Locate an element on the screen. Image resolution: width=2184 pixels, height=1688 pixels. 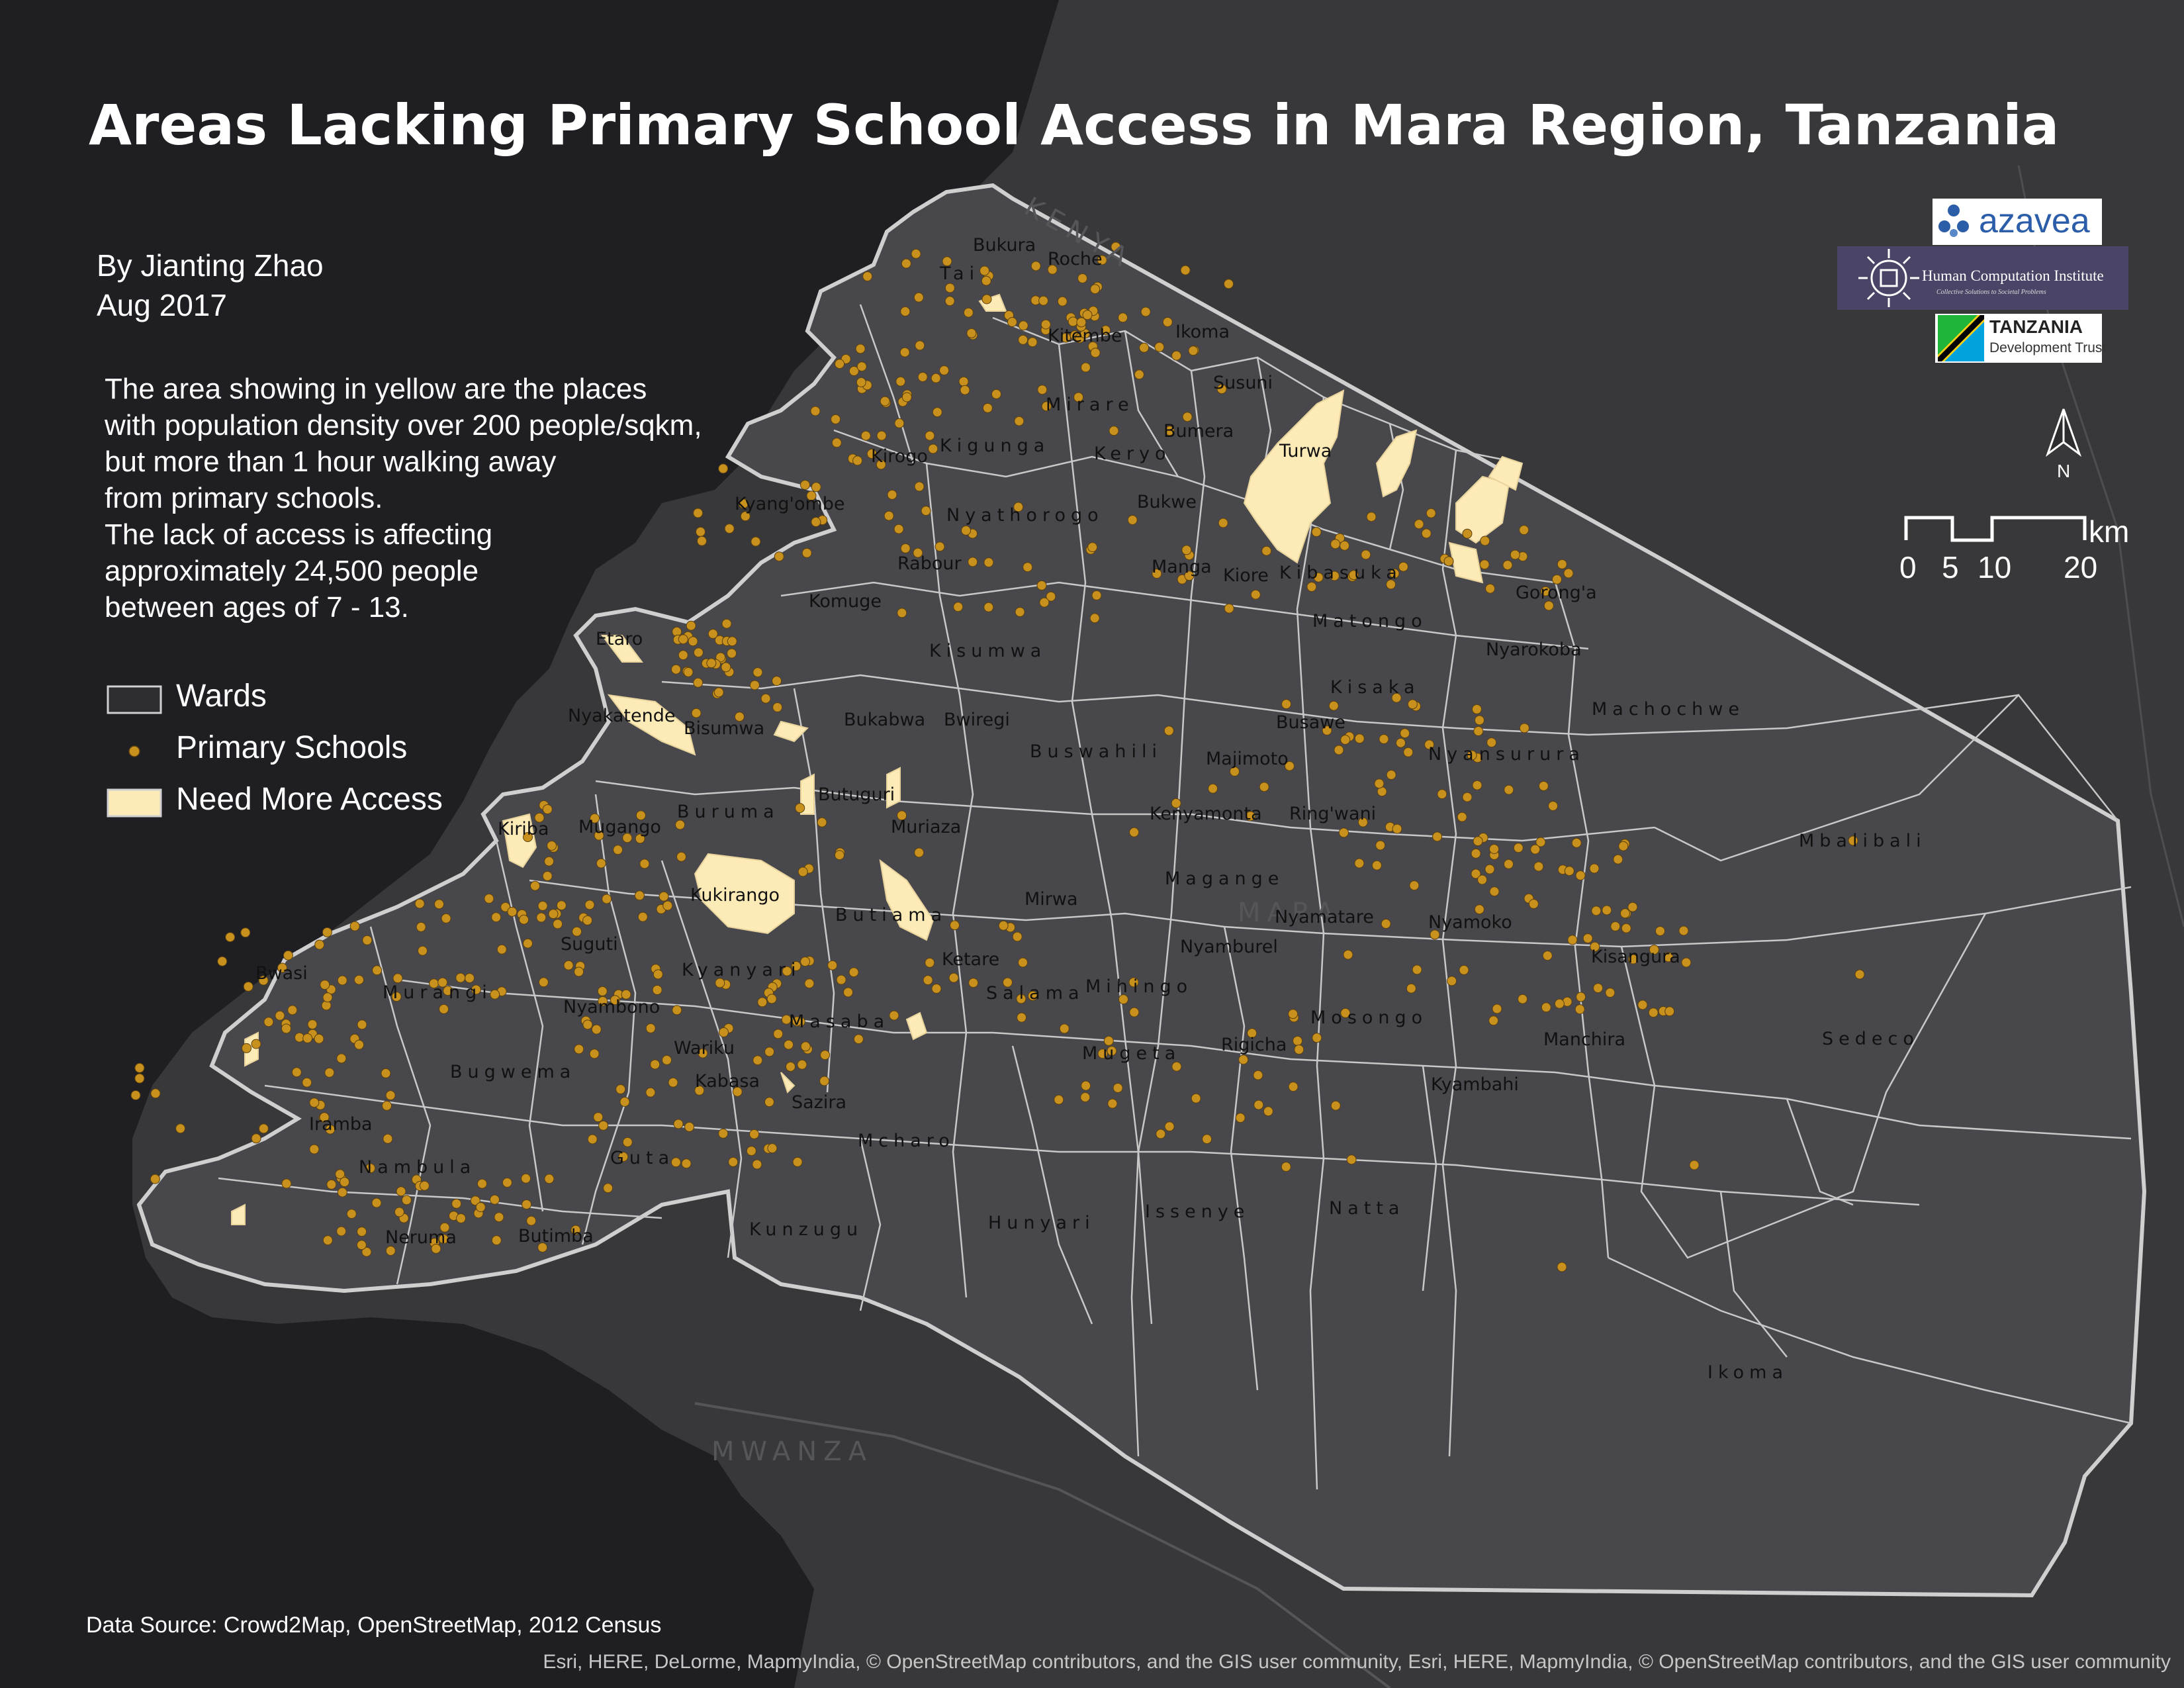
ward-label: Kisaka is located at coordinates (1375, 687).